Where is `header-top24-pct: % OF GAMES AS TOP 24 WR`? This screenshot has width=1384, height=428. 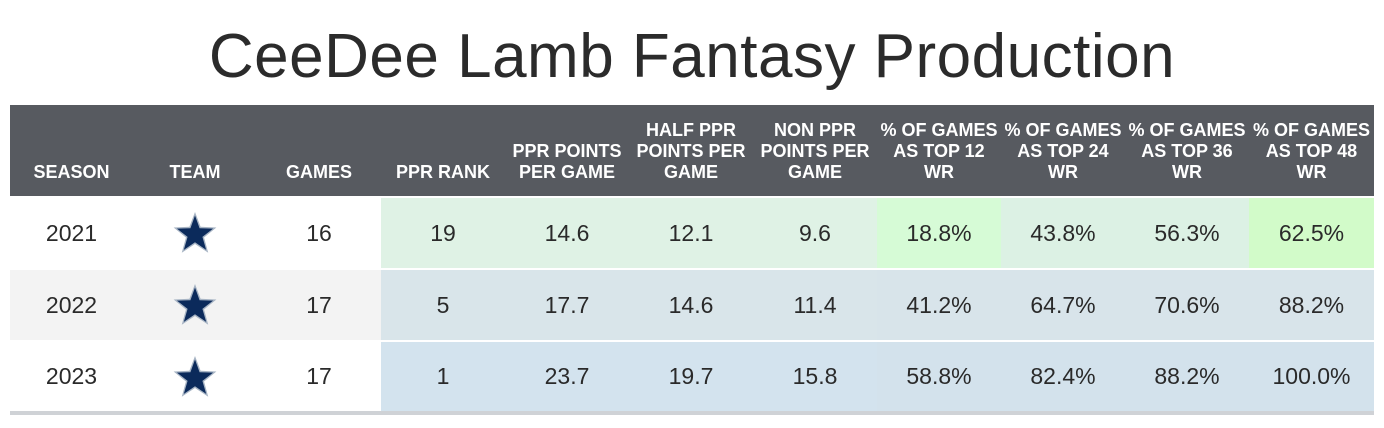
header-top24-pct: % OF GAMES AS TOP 24 WR is located at coordinates (1063, 151).